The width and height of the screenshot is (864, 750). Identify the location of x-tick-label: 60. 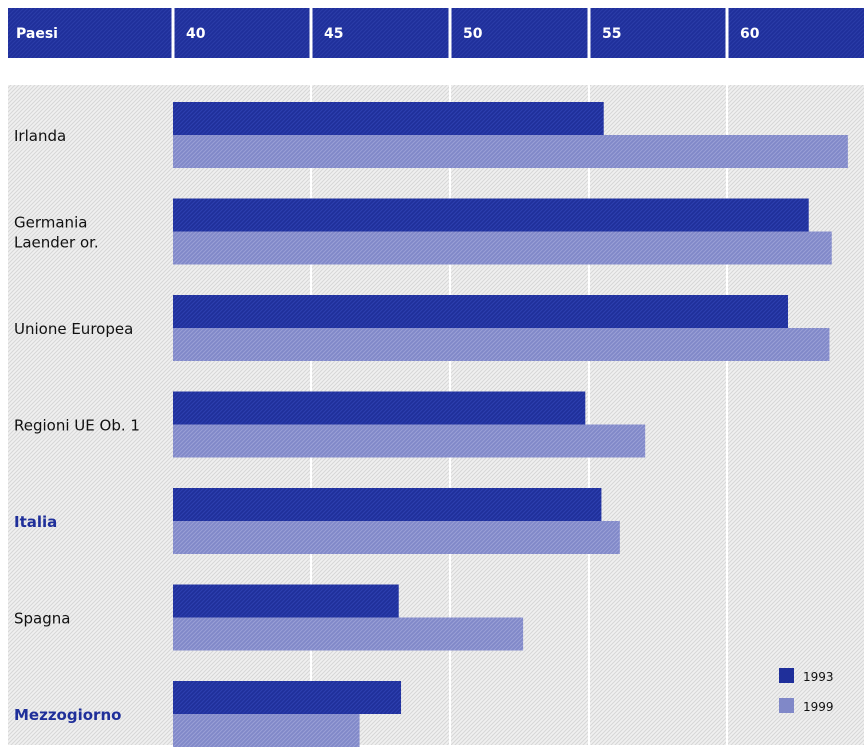
(750, 34).